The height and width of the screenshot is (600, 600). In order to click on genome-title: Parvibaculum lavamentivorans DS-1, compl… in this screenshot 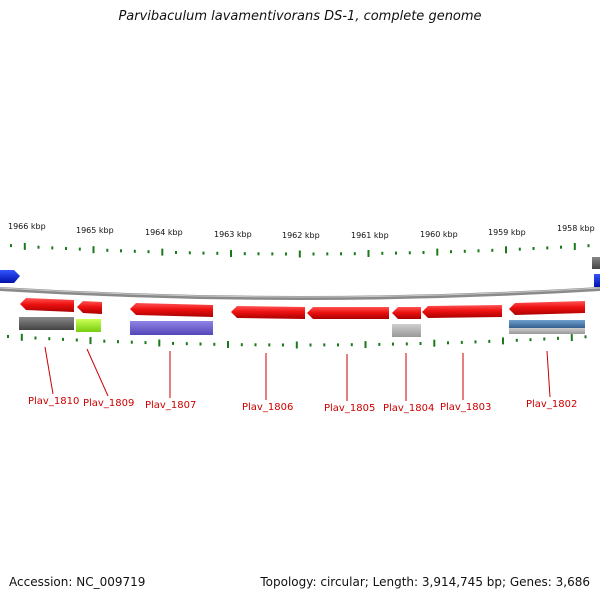, I will do `click(300, 16)`.